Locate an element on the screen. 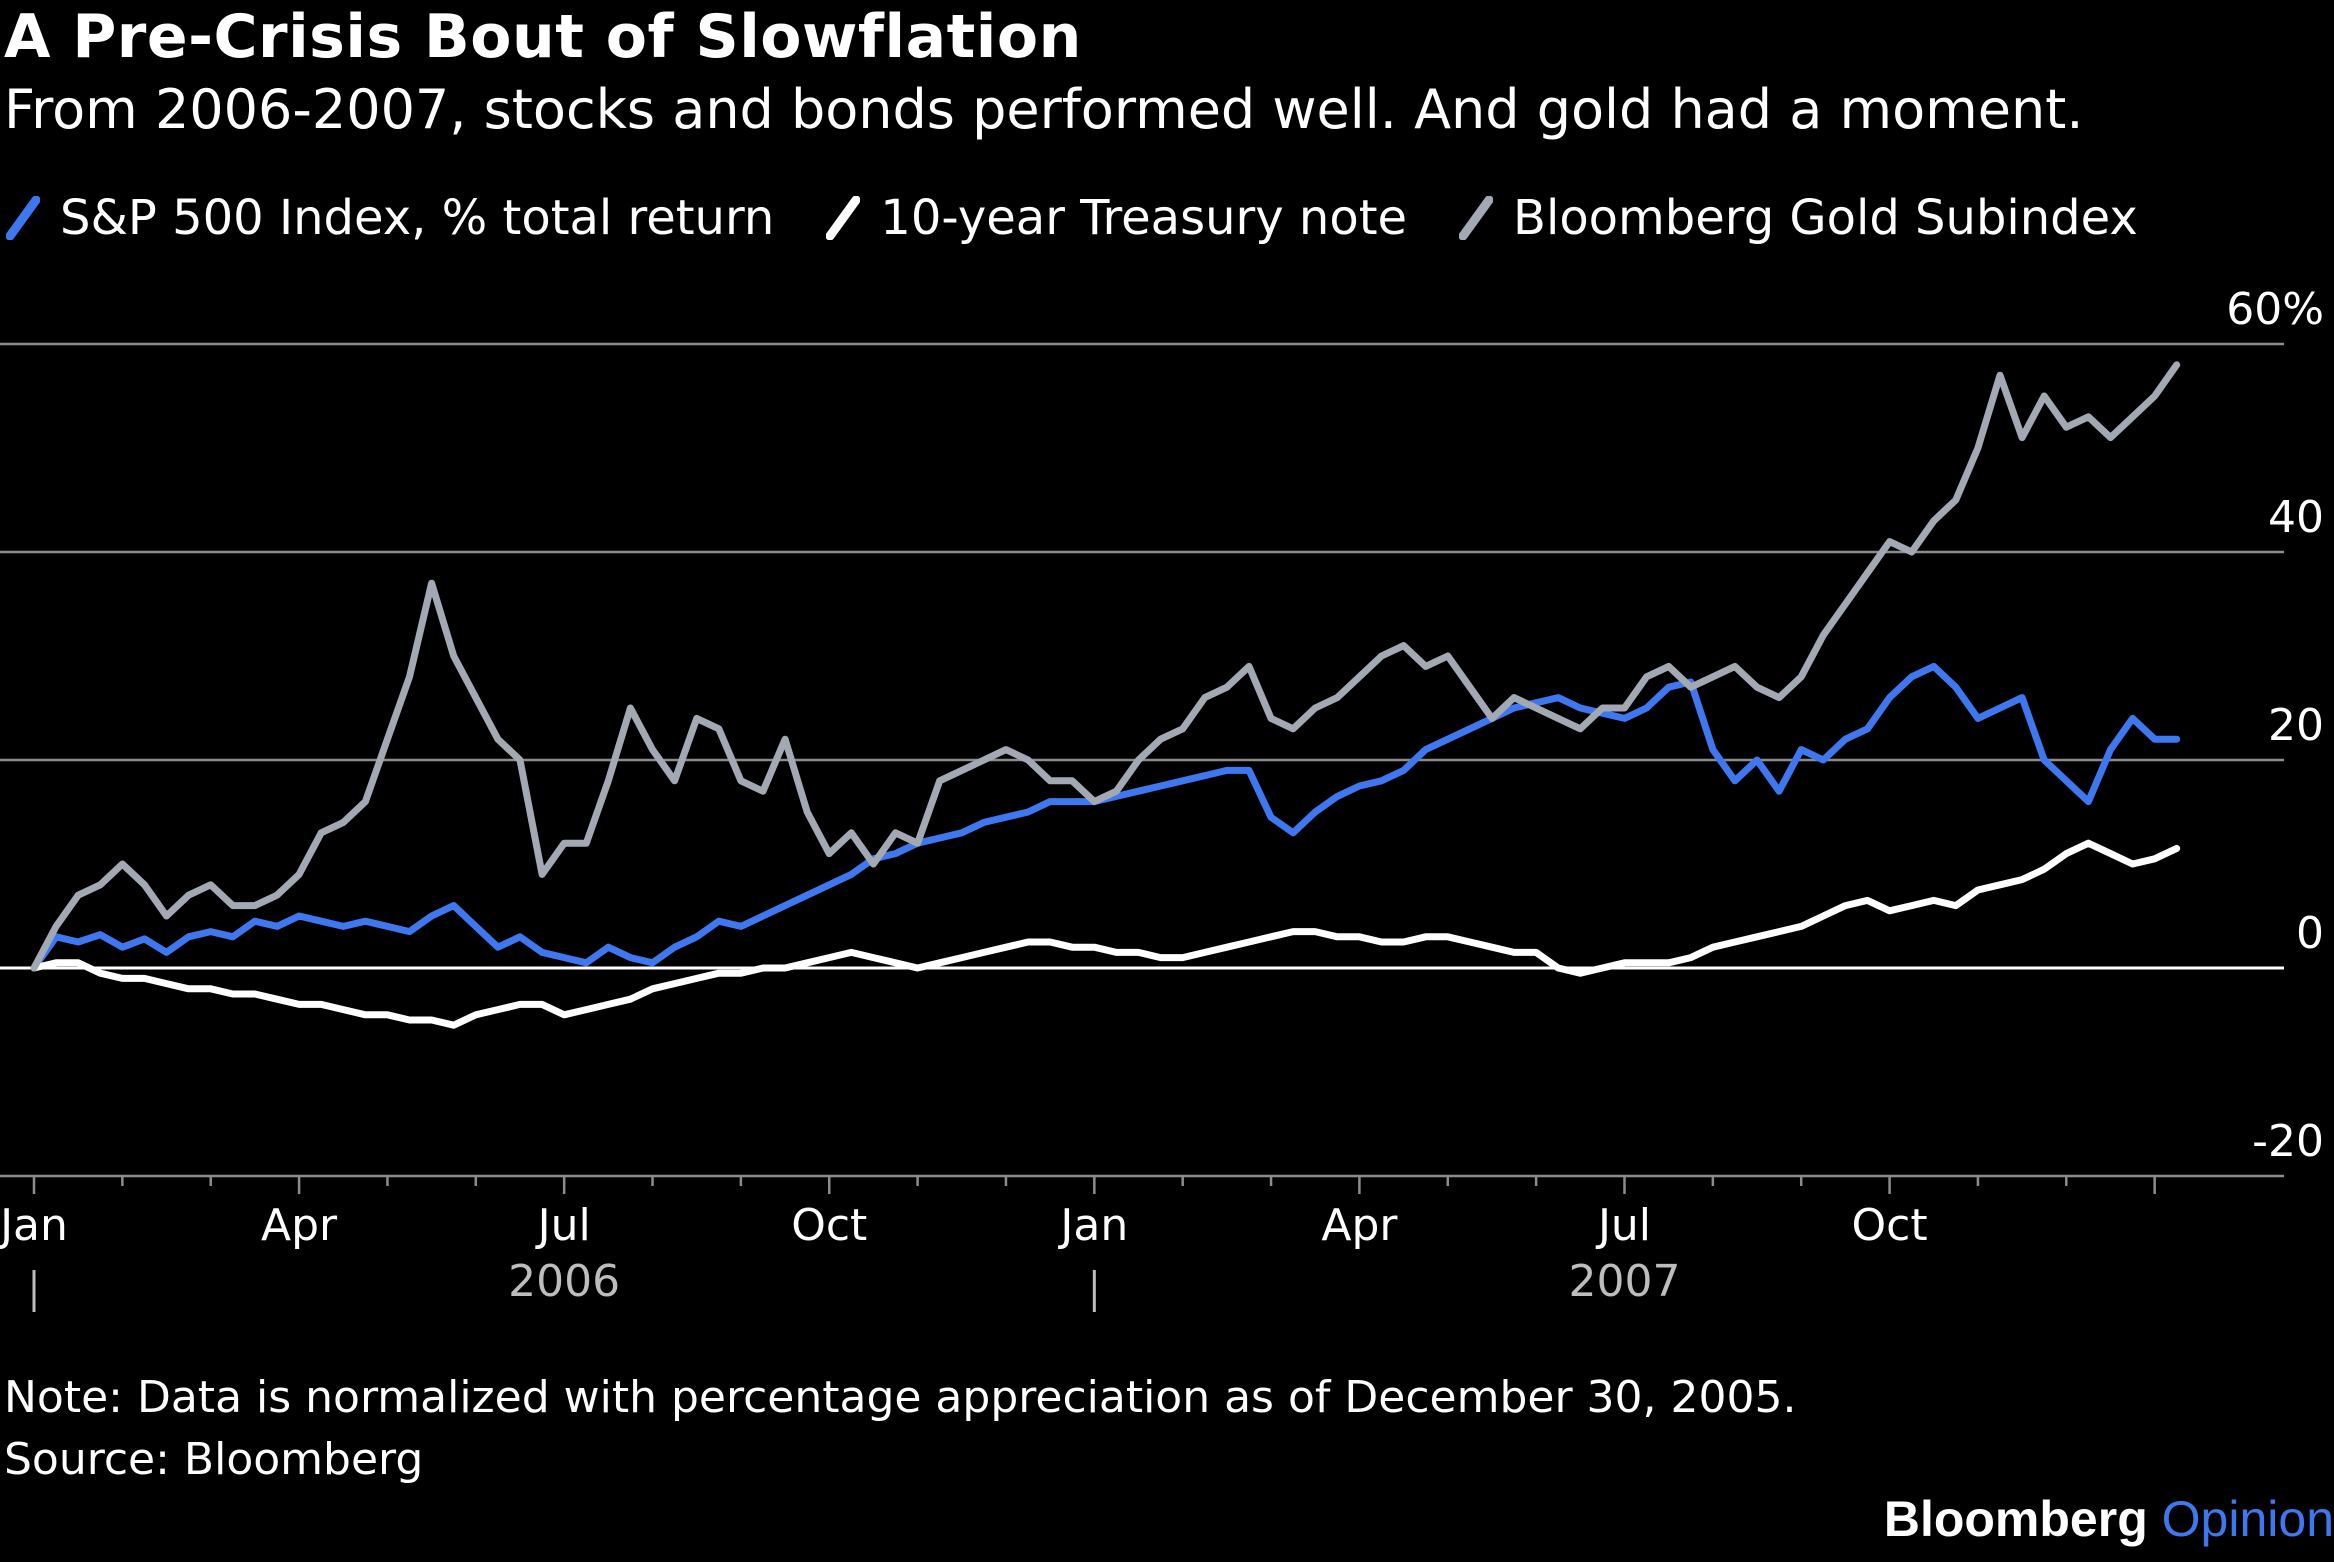 The image size is (2334, 1562). brand-logo: Bloomberg Opinion is located at coordinates (2109, 1519).